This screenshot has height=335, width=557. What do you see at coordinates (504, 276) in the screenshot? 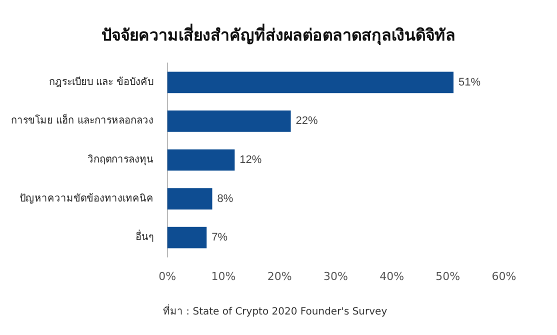
I see `x-tick-label: 60%` at bounding box center [504, 276].